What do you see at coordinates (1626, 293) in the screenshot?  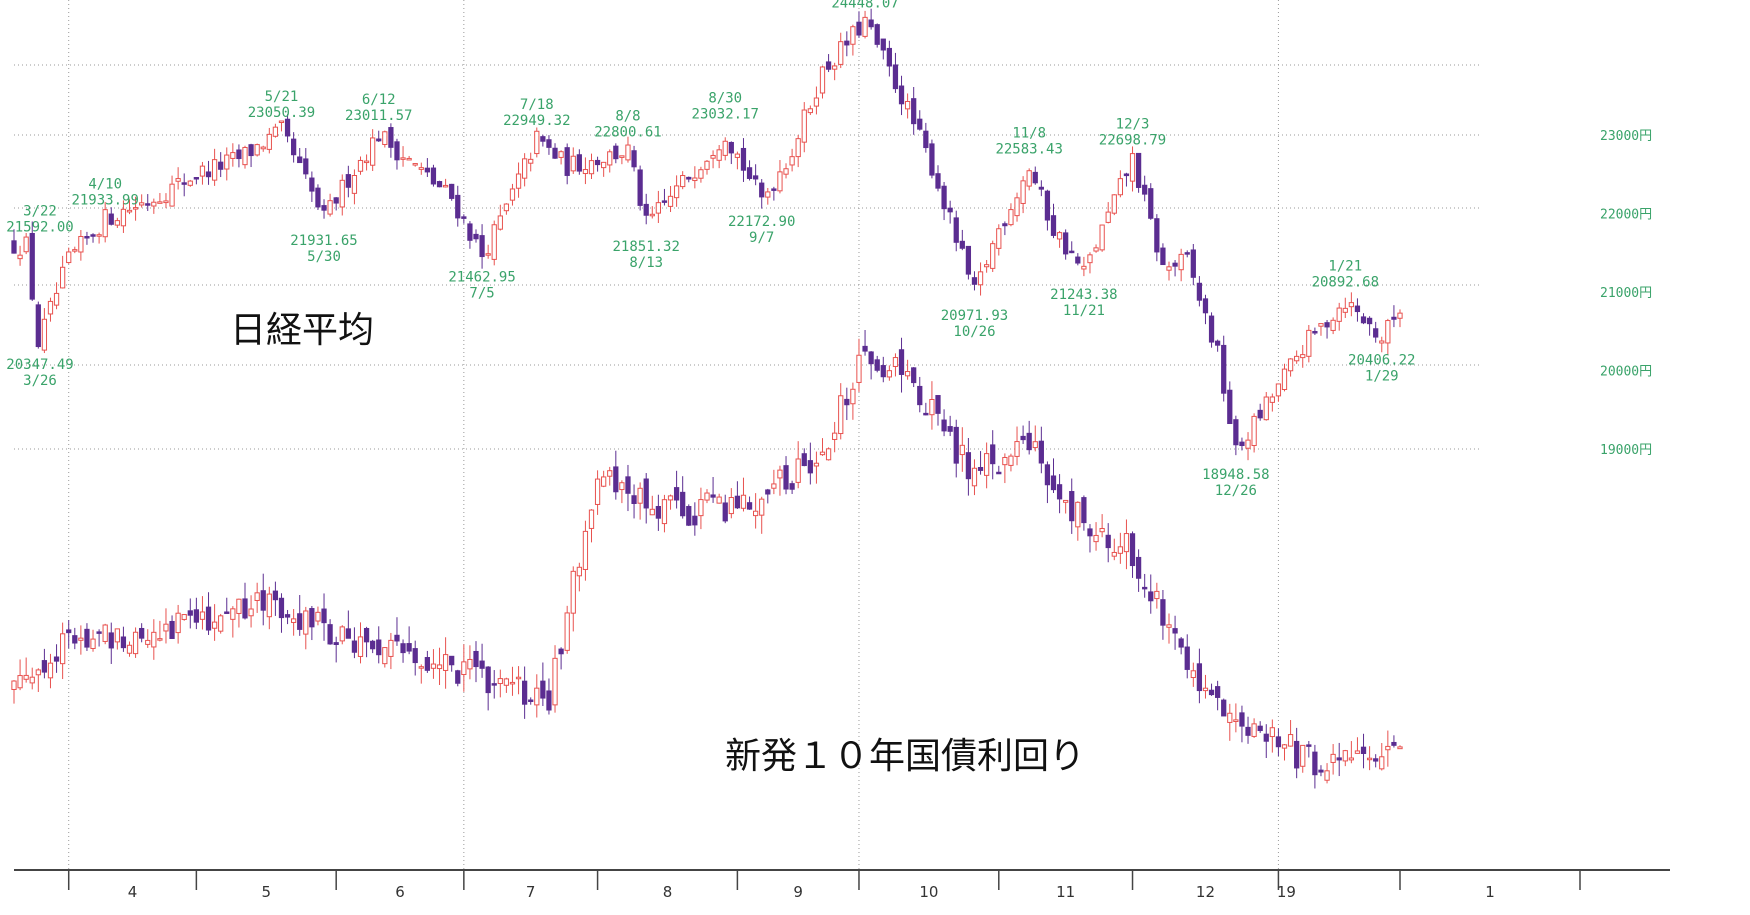 I see `y-axis-ticks: 23000円 22000円 21000円 20000円 19000円` at bounding box center [1626, 293].